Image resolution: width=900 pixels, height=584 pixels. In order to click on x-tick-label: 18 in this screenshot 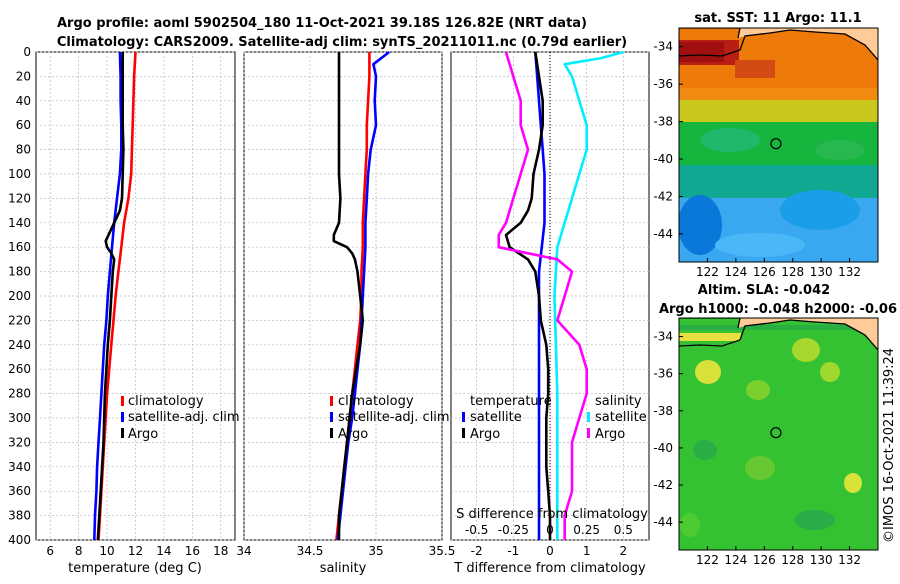, I will do `click(220, 551)`.